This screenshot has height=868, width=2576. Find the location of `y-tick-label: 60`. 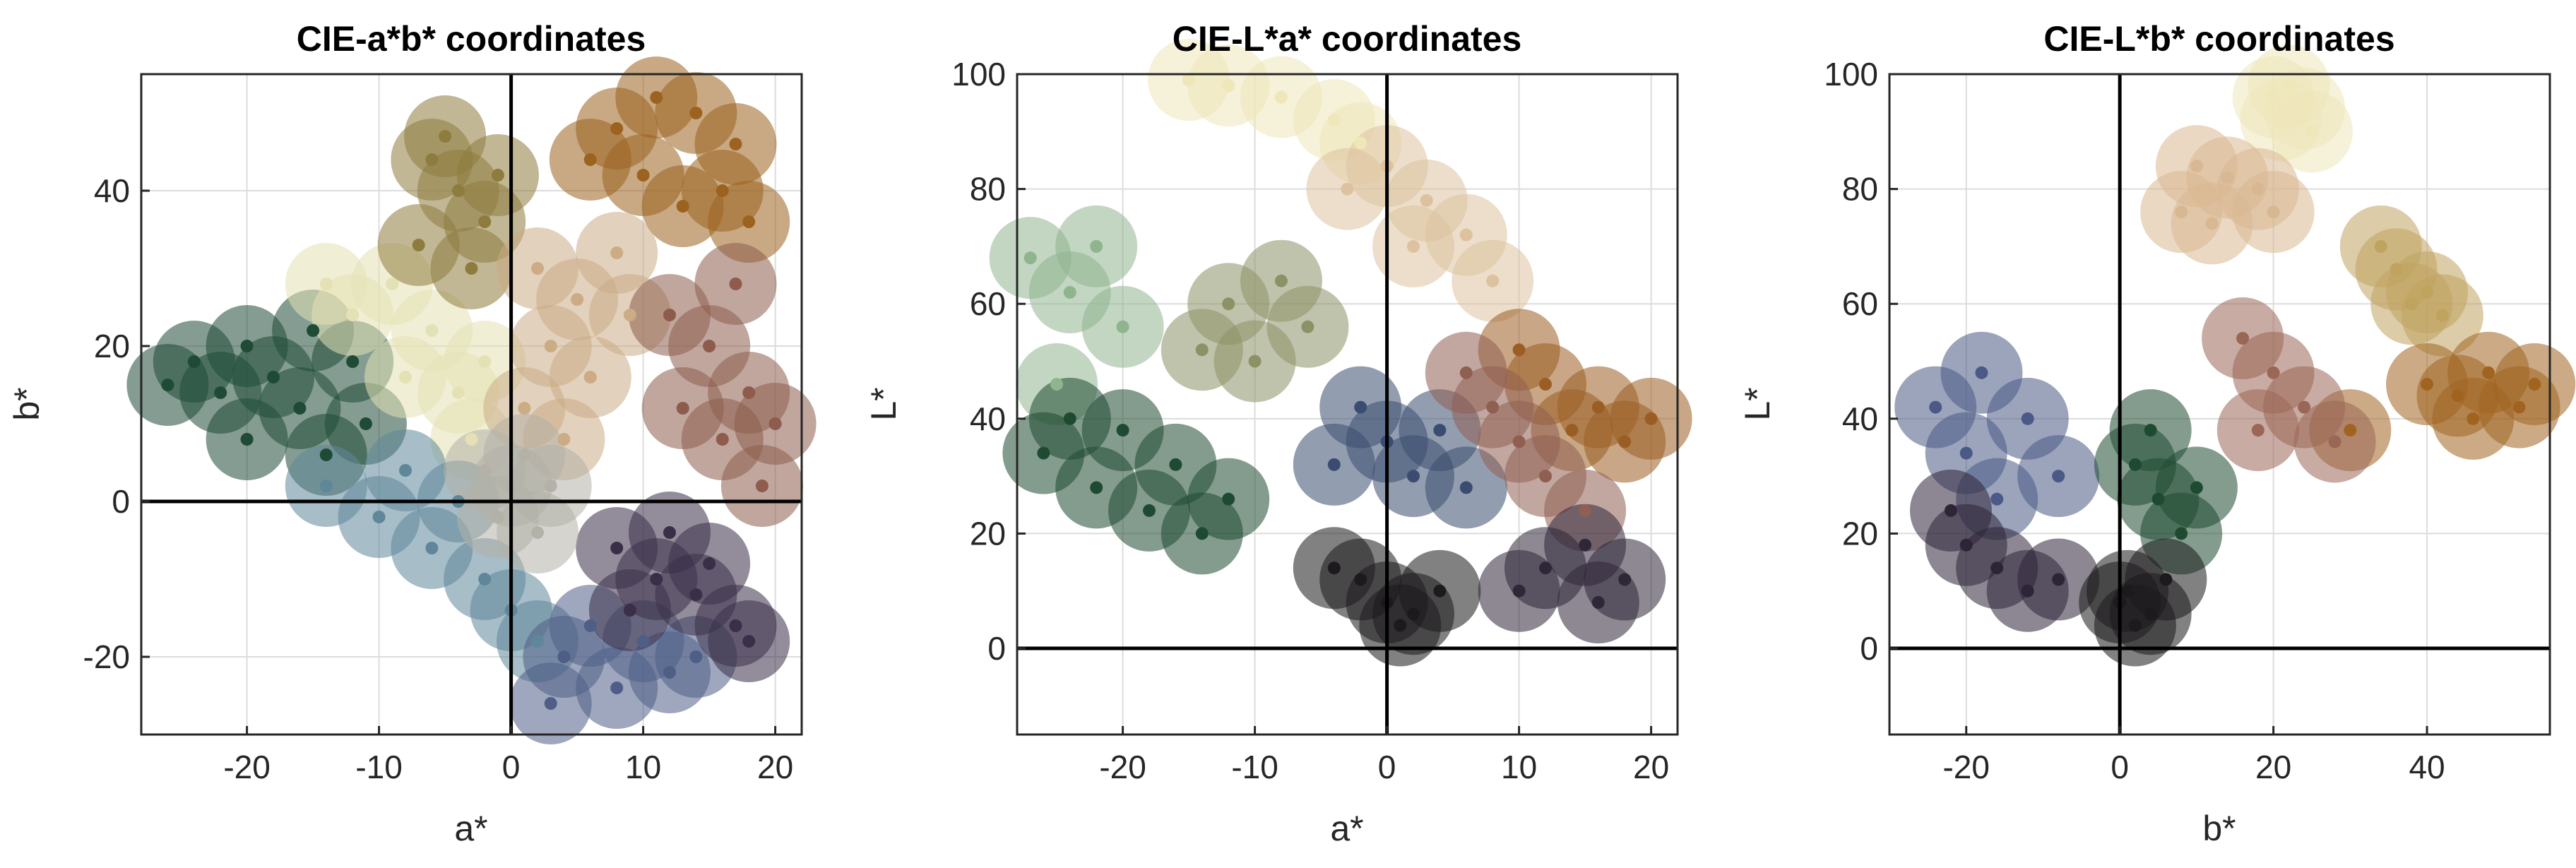

y-tick-label: 60 is located at coordinates (1860, 303).